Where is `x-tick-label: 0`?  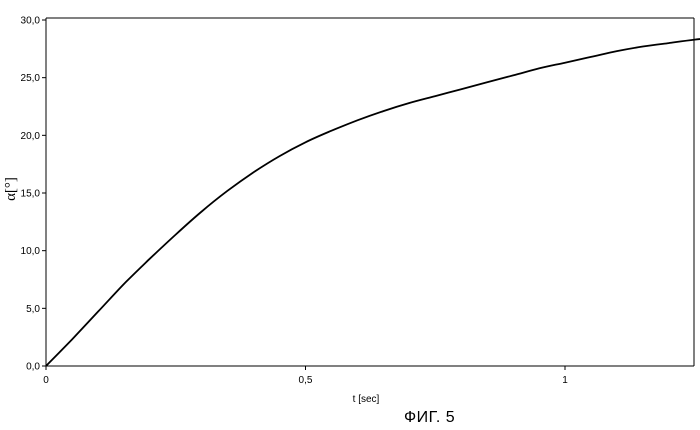
x-tick-label: 0 is located at coordinates (46, 380).